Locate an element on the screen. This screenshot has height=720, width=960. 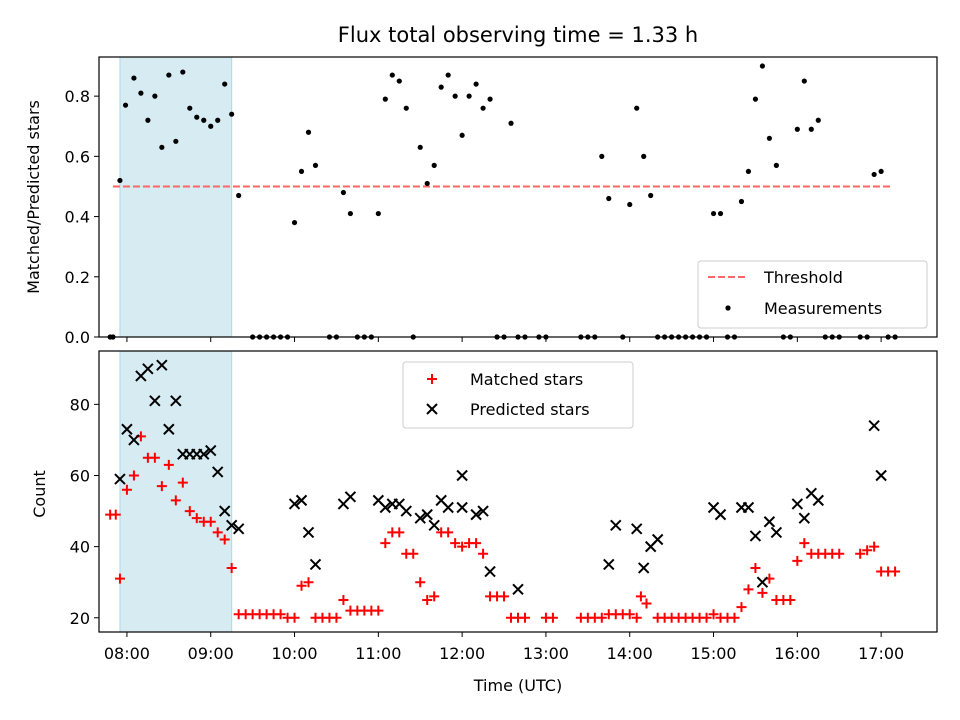
legend-measurements-swatch is located at coordinates (728, 308).